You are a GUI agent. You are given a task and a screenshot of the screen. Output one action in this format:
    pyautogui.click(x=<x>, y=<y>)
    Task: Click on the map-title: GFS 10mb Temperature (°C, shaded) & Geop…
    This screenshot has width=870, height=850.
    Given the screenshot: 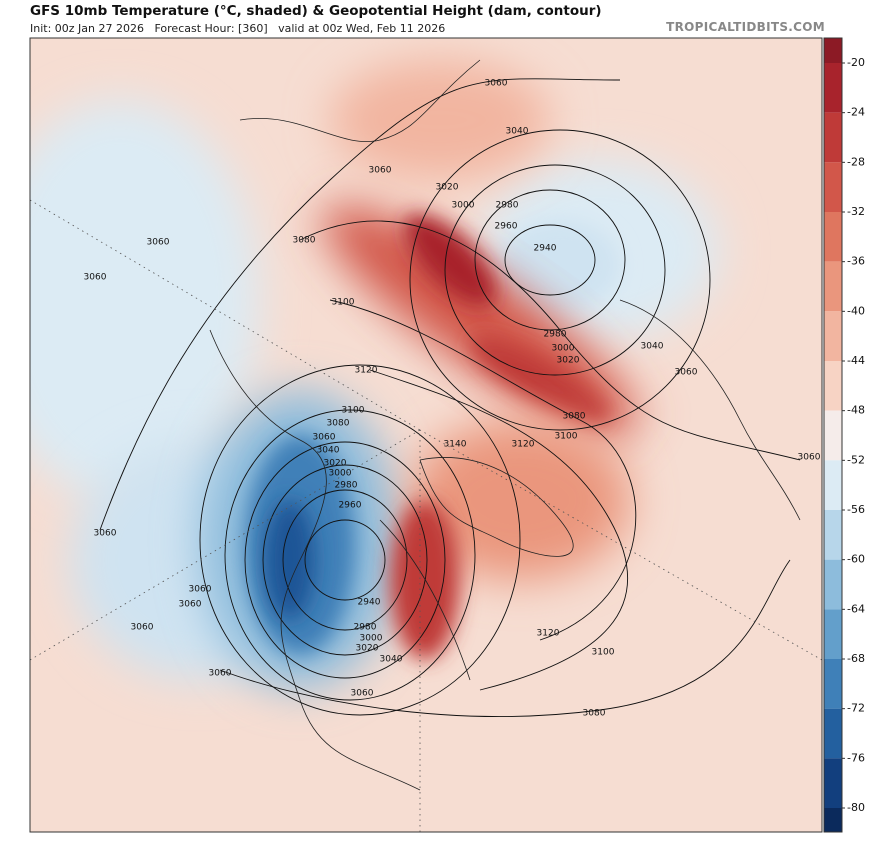 What is the action you would take?
    pyautogui.click(x=316, y=11)
    